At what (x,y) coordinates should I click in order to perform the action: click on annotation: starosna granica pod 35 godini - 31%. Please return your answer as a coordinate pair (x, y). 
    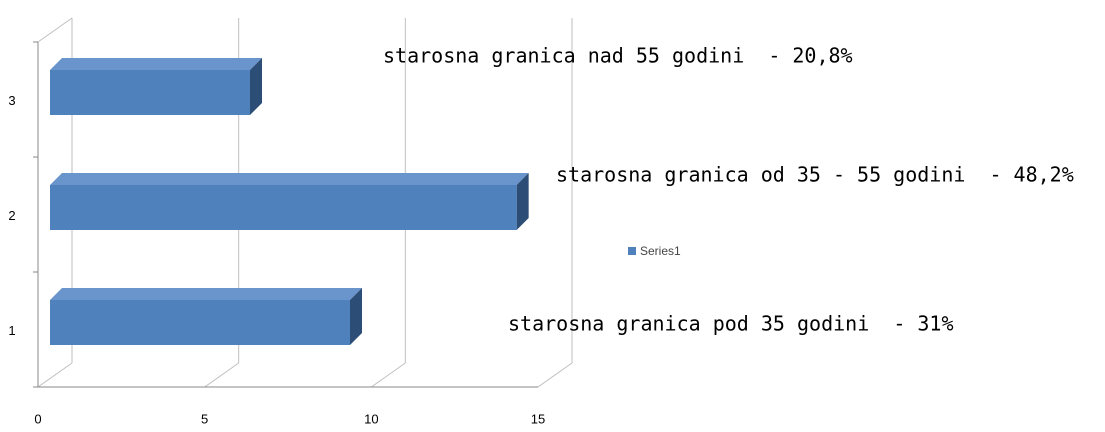
    Looking at the image, I should click on (731, 324).